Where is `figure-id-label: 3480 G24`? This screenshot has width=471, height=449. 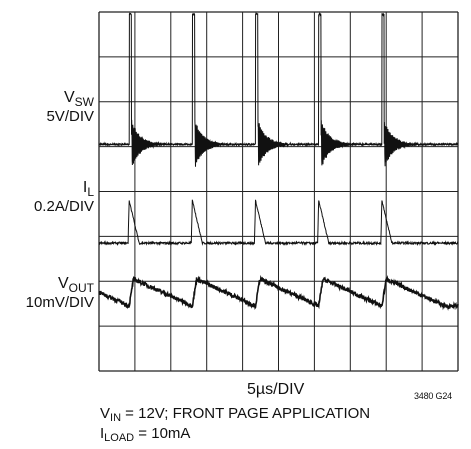 figure-id-label: 3480 G24 is located at coordinates (433, 396).